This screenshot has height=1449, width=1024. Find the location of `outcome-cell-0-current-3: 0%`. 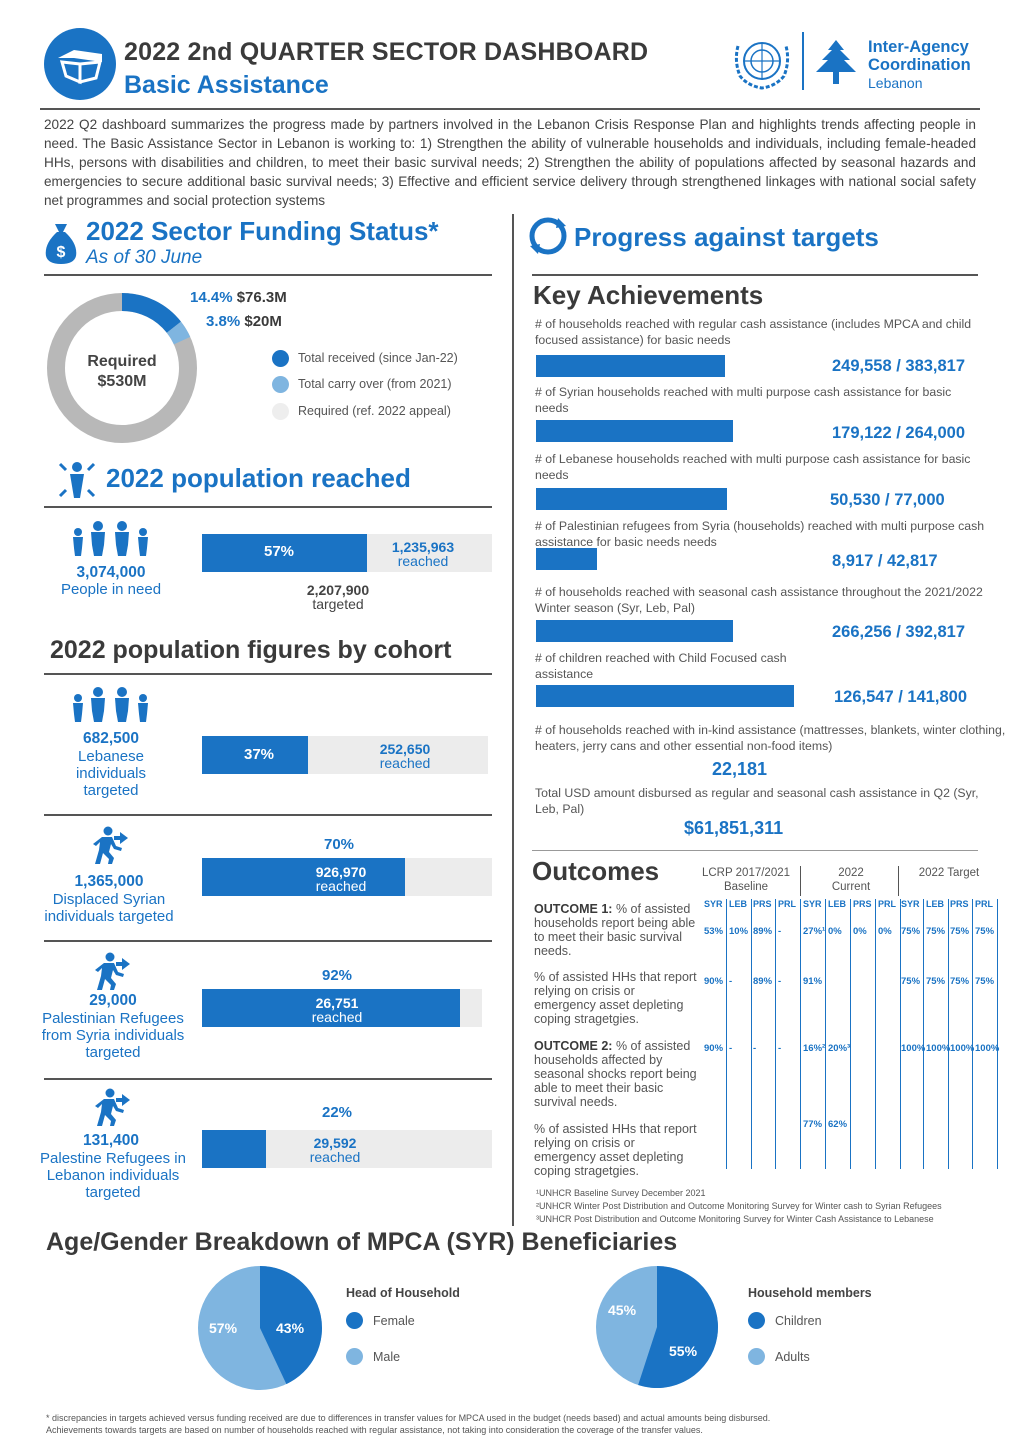

outcome-cell-0-current-3: 0% is located at coordinates (885, 931).